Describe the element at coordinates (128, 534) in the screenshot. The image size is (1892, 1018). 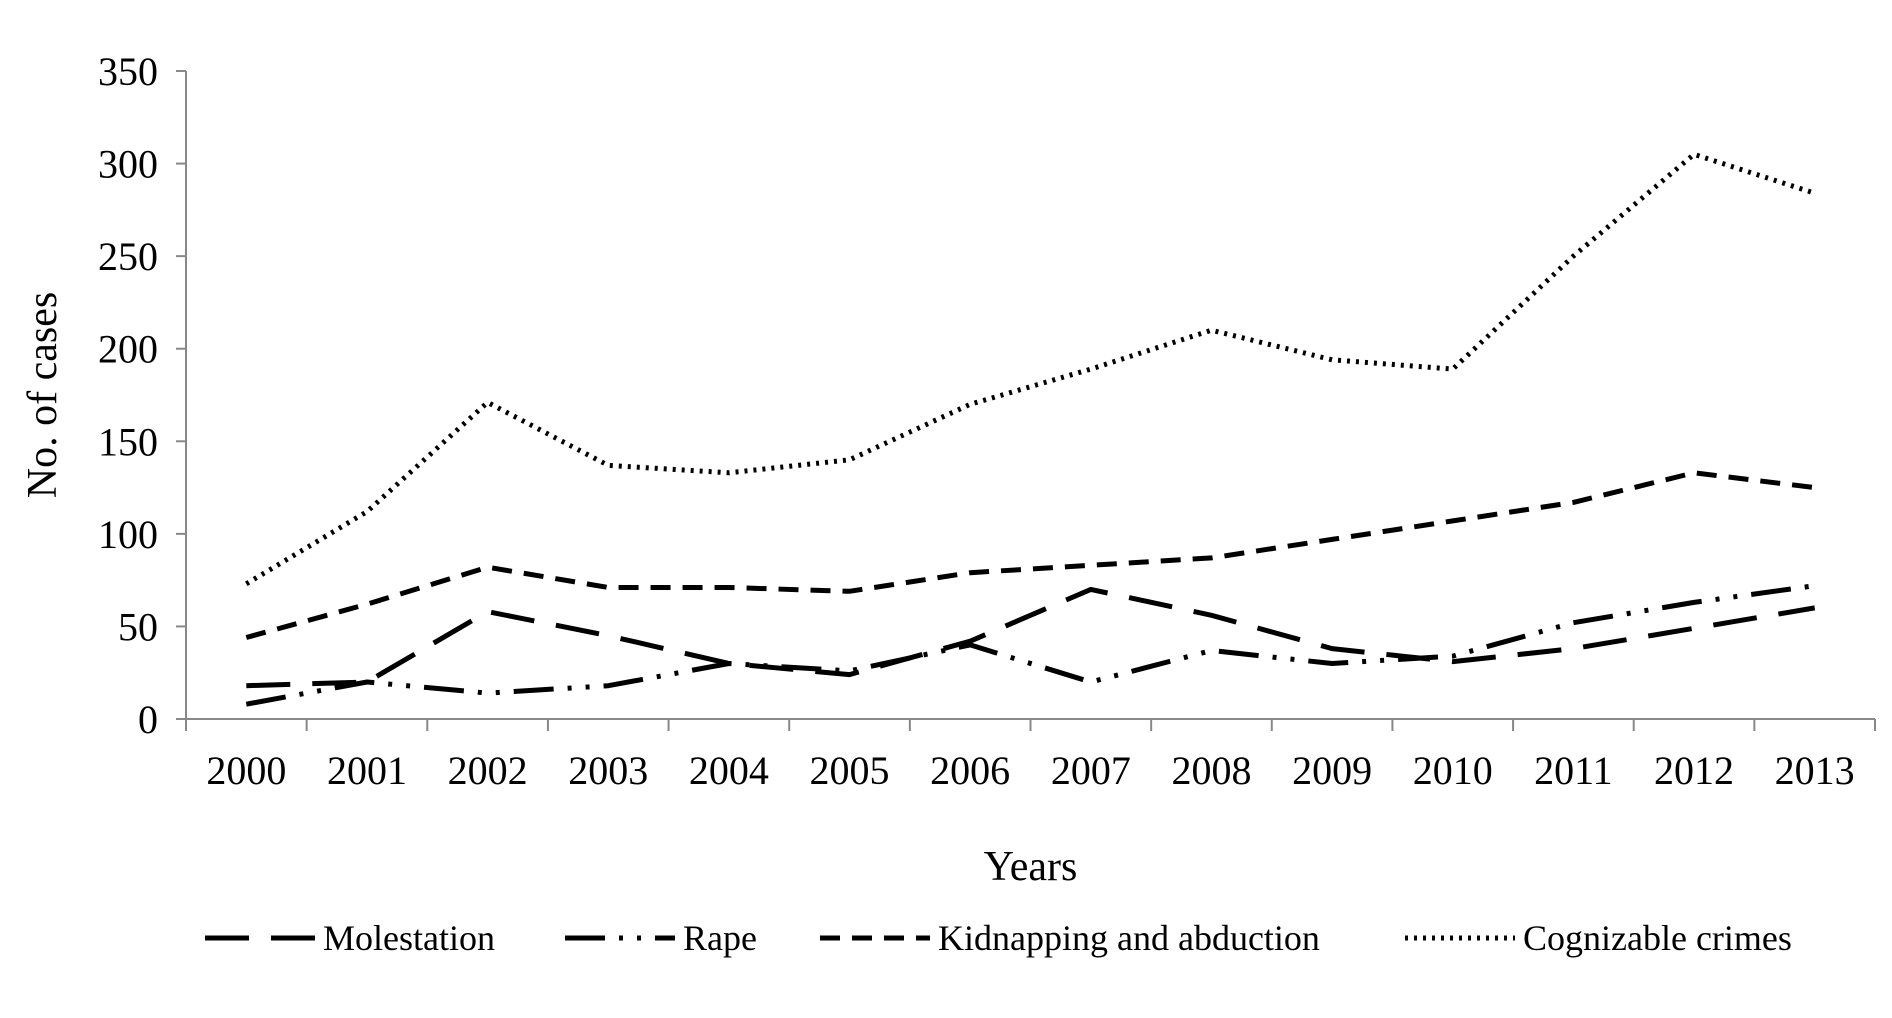
I see `y-tick-label: 100` at that location.